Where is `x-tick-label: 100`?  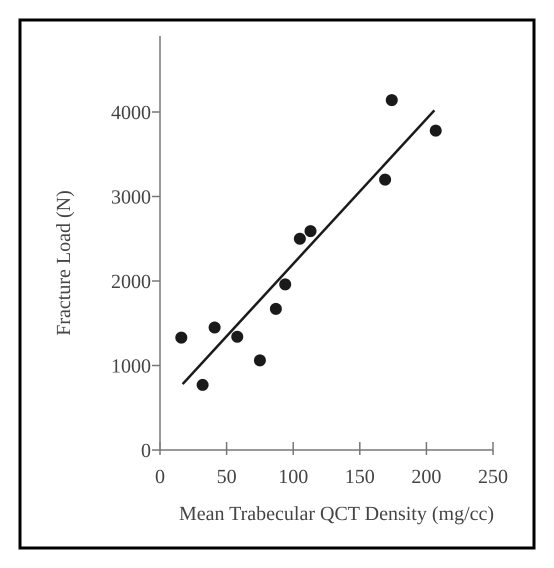 x-tick-label: 100 is located at coordinates (293, 477).